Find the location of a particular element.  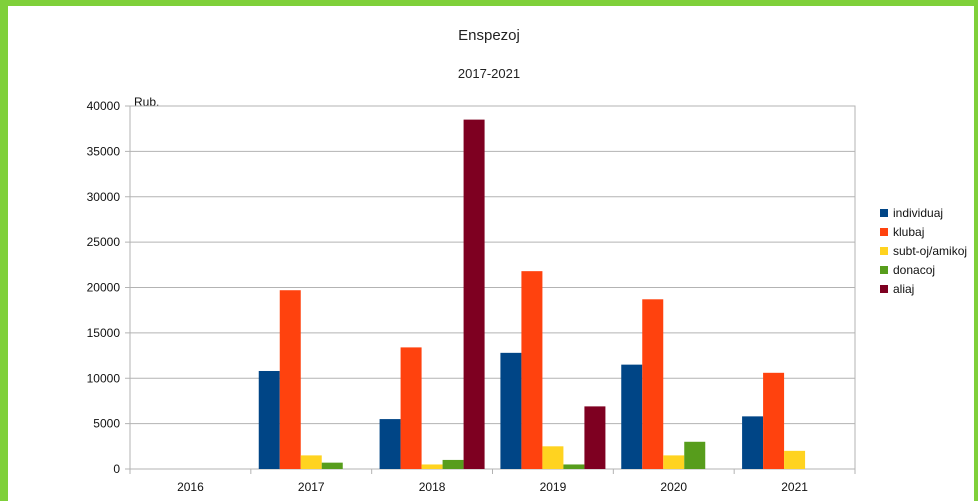

bar-klubaj-2021 is located at coordinates (774, 420).